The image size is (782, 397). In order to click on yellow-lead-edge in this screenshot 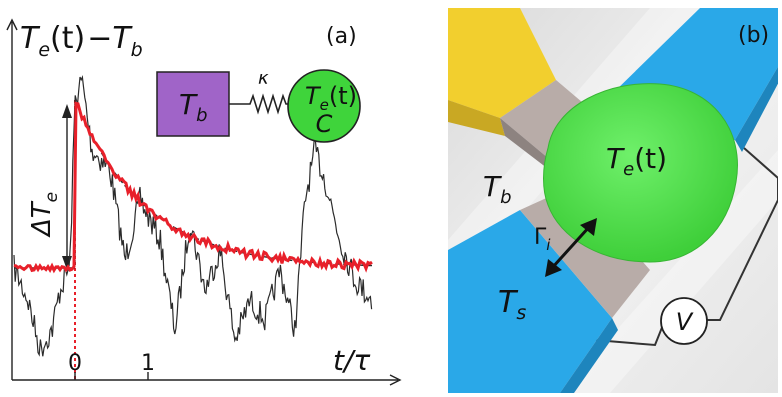, I will do `click(476, 118)`.